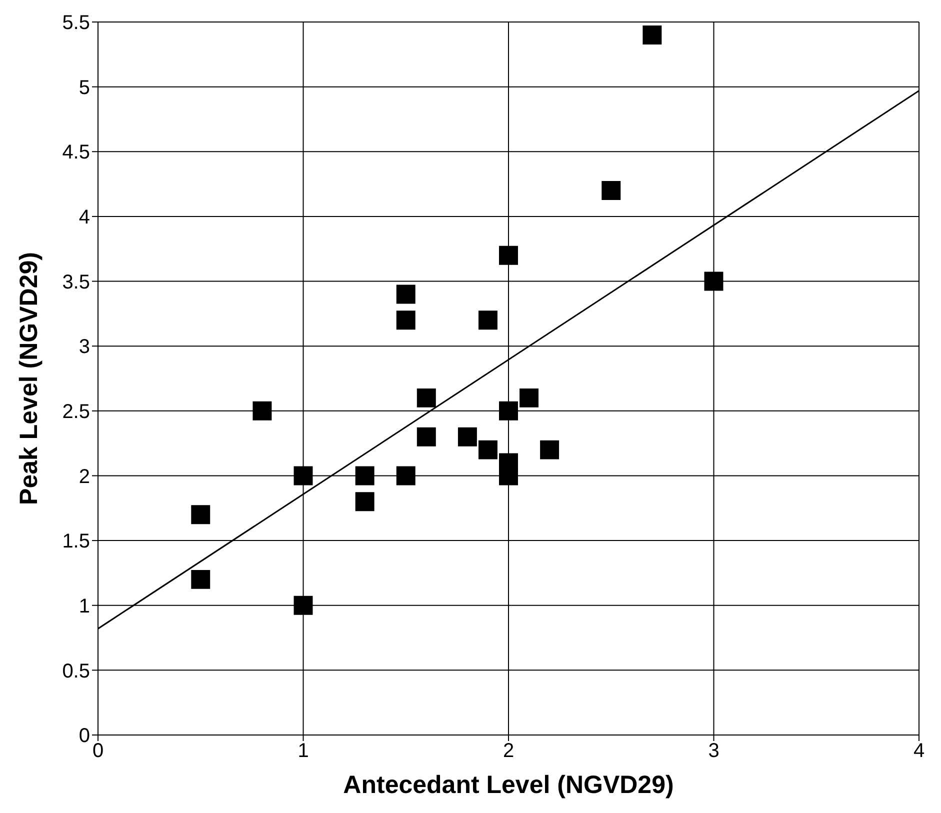  I want to click on y-tick-label: 1, so click(84, 606).